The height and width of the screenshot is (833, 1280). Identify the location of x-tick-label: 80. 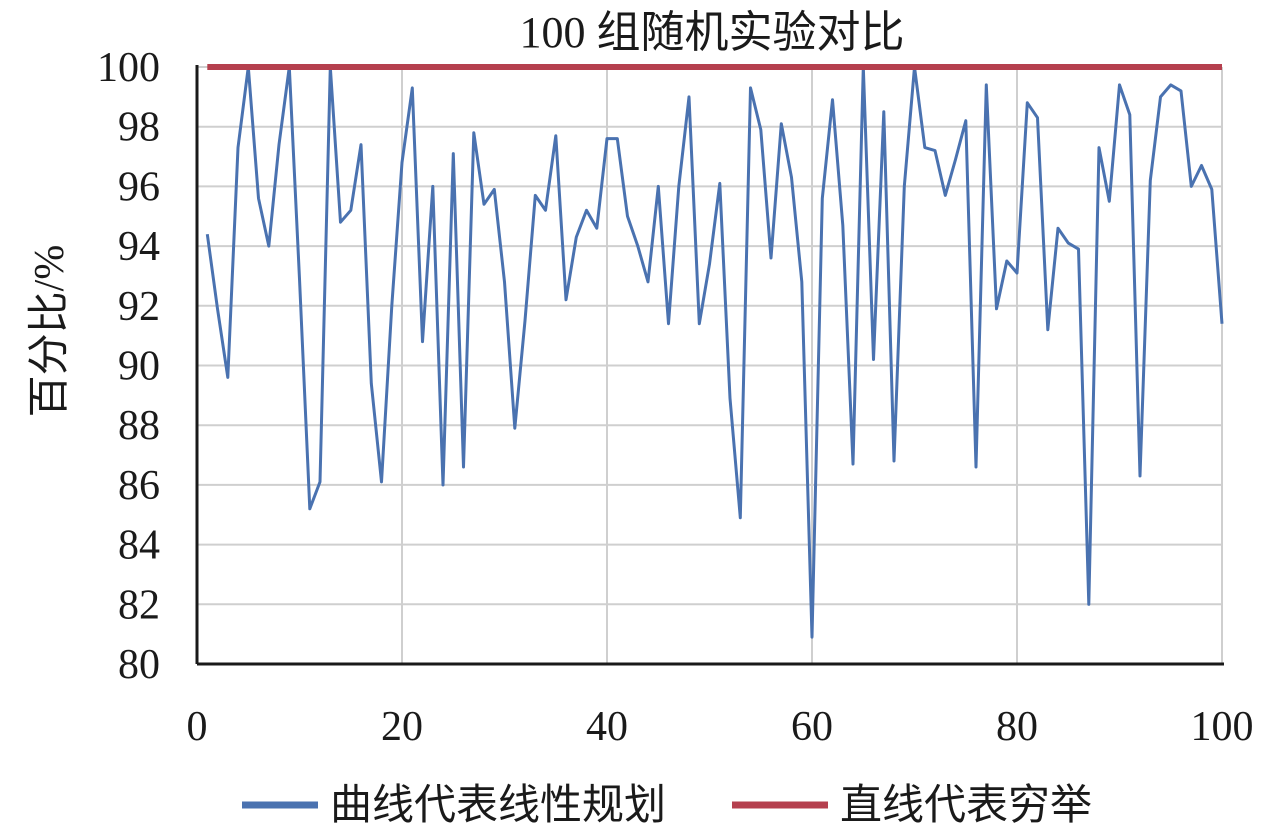
(1017, 727).